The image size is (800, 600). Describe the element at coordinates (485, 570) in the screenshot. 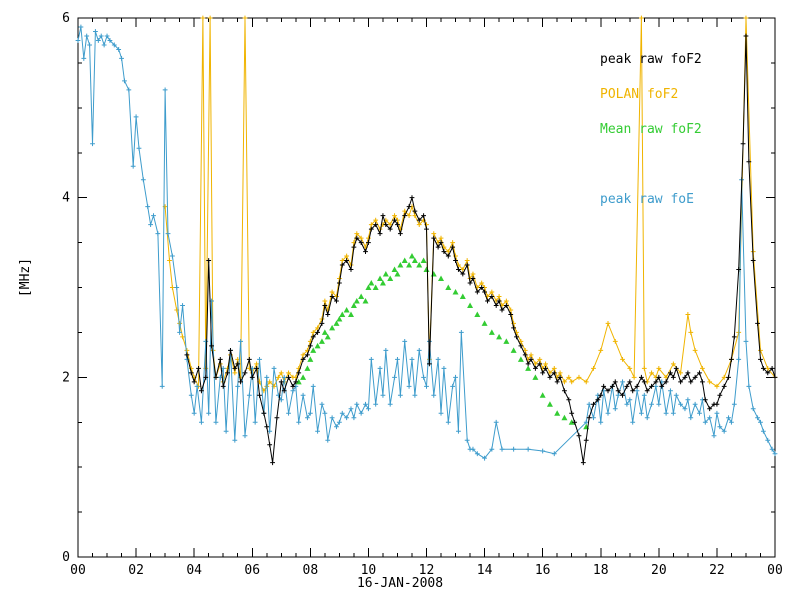

I see `svg-text: 14` at that location.